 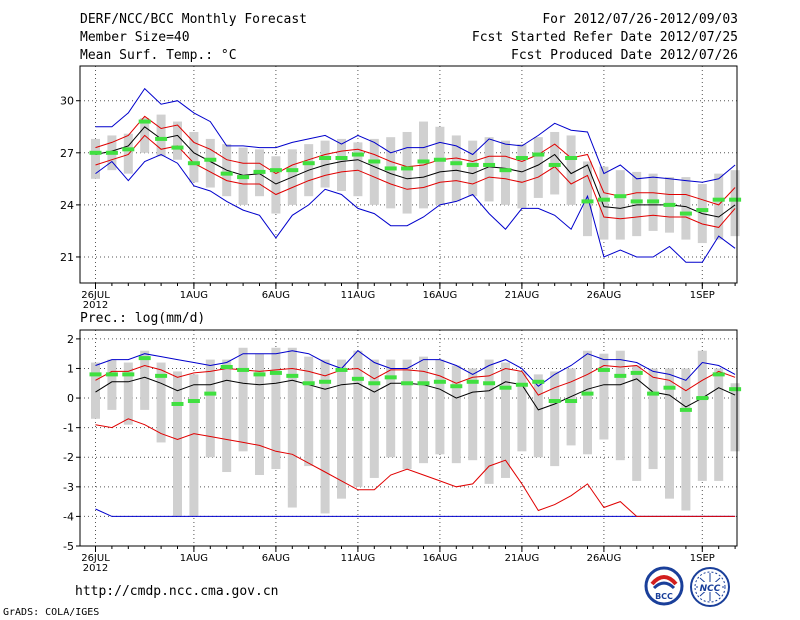 What do you see at coordinates (68, 487) in the screenshot?
I see `y-tick-label: -3` at bounding box center [68, 487].